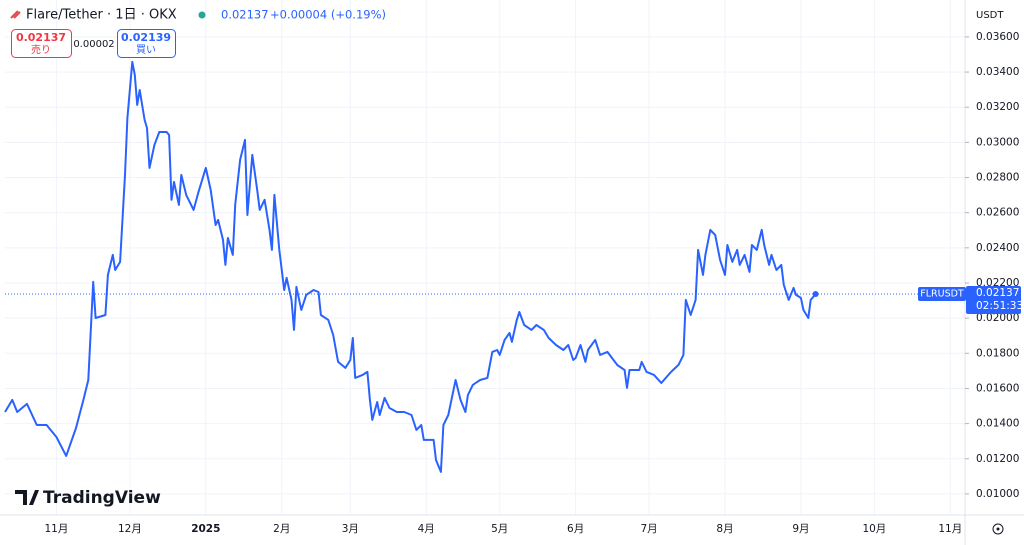 The width and height of the screenshot is (1024, 545). I want to click on buy-price: 0.02139, so click(146, 37).